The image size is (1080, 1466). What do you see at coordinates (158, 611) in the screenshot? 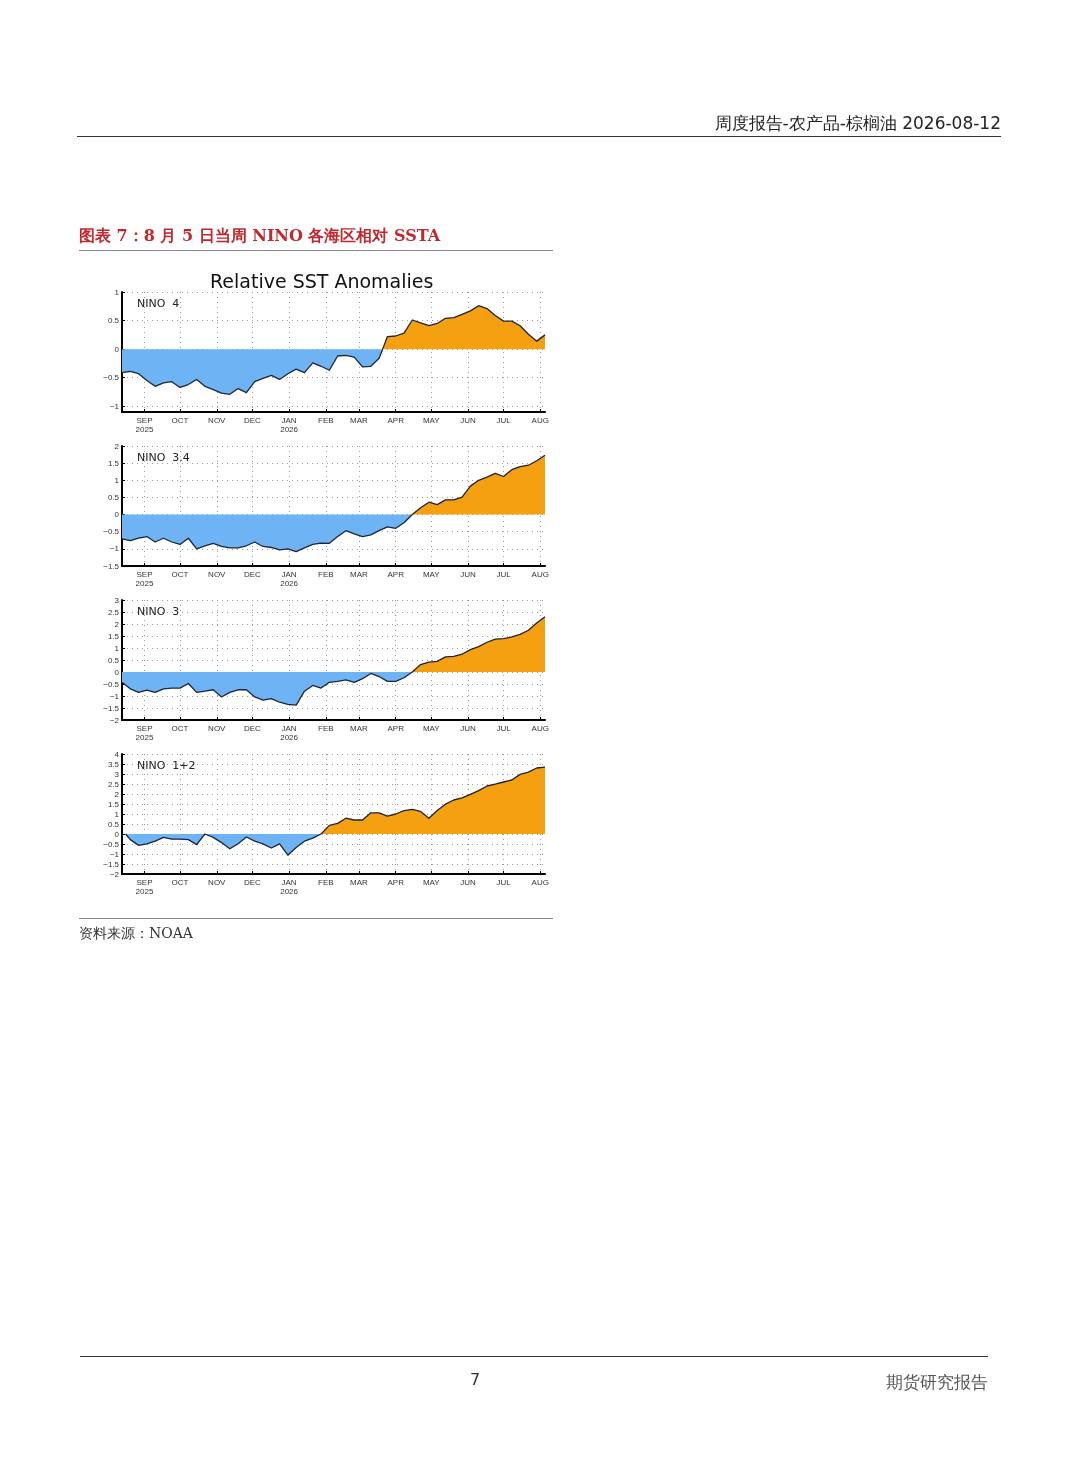
I see `chart-subtitle: NINO 3` at bounding box center [158, 611].